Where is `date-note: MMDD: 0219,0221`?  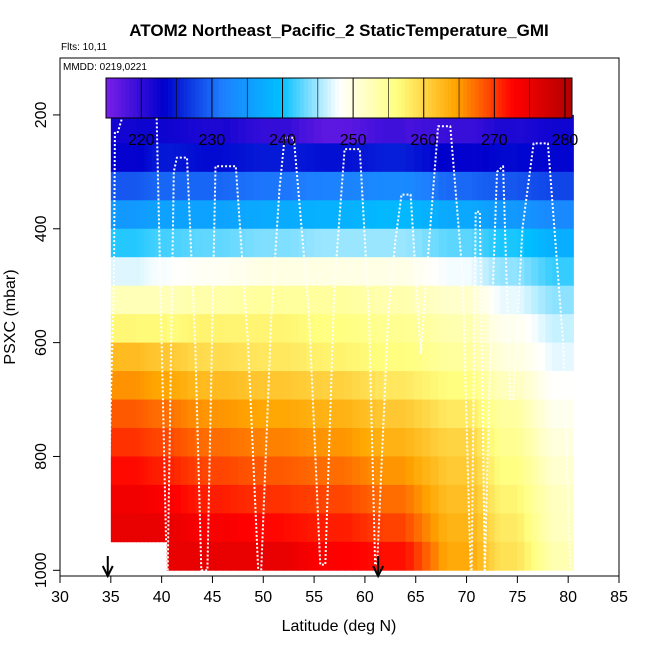
date-note: MMDD: 0219,0221 is located at coordinates (105, 67).